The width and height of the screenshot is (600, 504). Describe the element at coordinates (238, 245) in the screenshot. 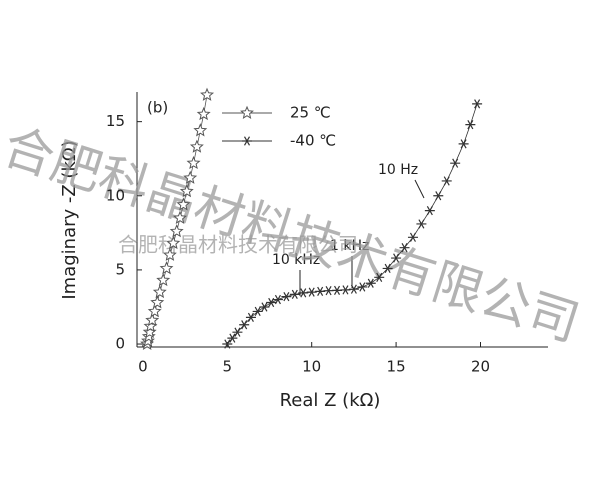

I see `watermark: 合肥科晶材料技术有限公司` at that location.